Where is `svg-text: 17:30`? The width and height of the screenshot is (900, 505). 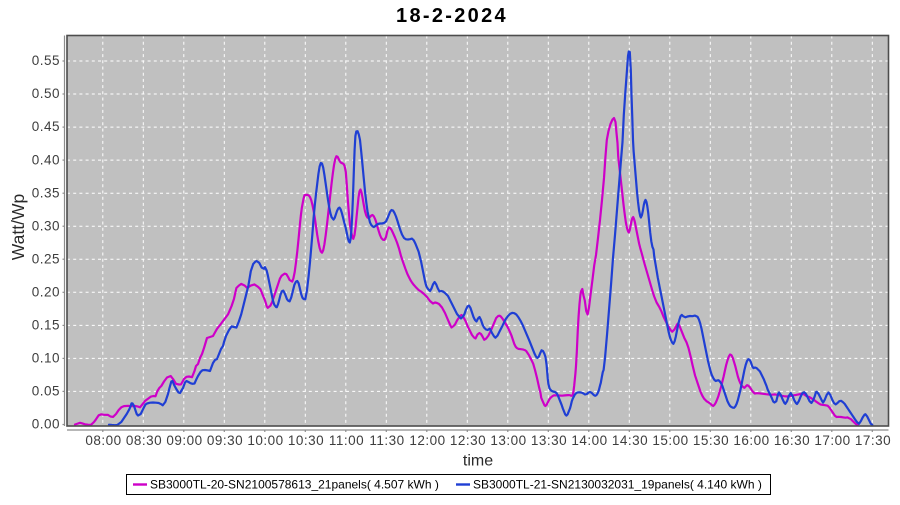 svg-text: 17:30 is located at coordinates (873, 440).